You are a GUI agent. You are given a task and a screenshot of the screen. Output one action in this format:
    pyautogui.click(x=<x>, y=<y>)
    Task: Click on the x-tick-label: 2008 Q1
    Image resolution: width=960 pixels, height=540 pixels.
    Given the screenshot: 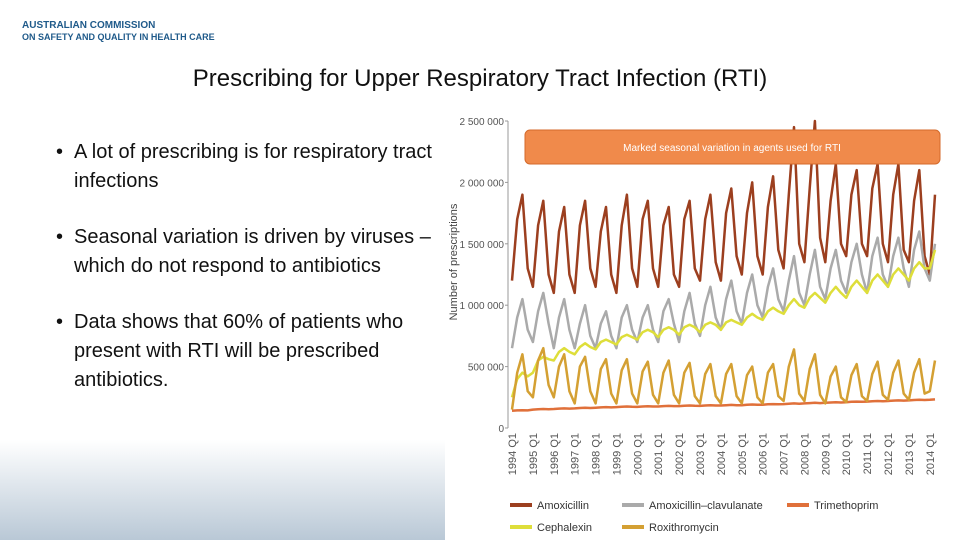 What is the action you would take?
    pyautogui.click(x=805, y=454)
    